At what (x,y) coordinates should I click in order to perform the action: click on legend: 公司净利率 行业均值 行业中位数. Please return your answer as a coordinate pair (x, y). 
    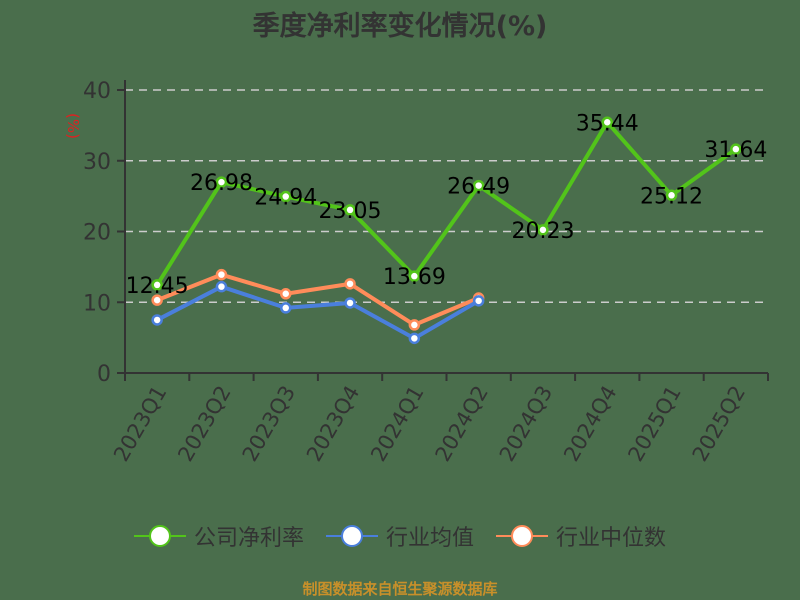
    Looking at the image, I should click on (400, 536).